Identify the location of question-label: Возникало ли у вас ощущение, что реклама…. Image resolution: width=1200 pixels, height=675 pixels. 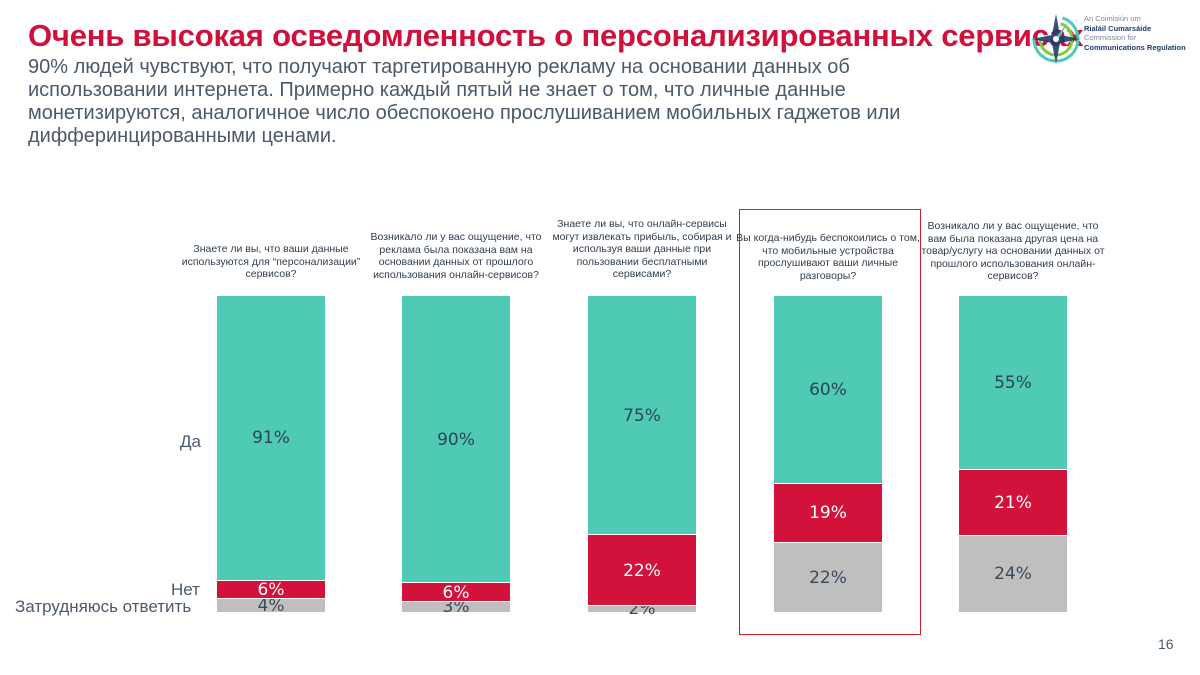
(456, 256).